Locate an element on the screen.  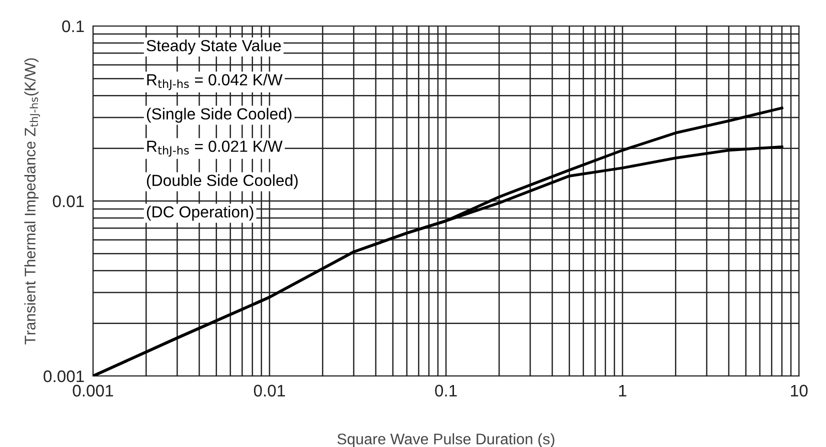
annotation: R$_{thJ-hs}$ = 0.042 K/W is located at coordinates (215, 82).